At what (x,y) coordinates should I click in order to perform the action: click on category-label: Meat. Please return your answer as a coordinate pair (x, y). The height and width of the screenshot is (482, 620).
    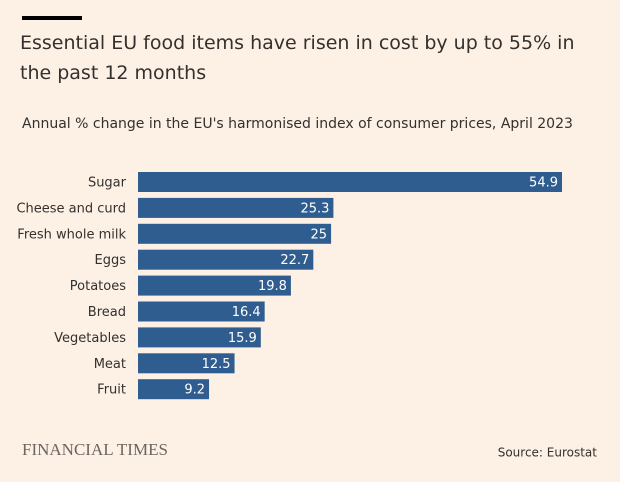
    Looking at the image, I should click on (110, 364).